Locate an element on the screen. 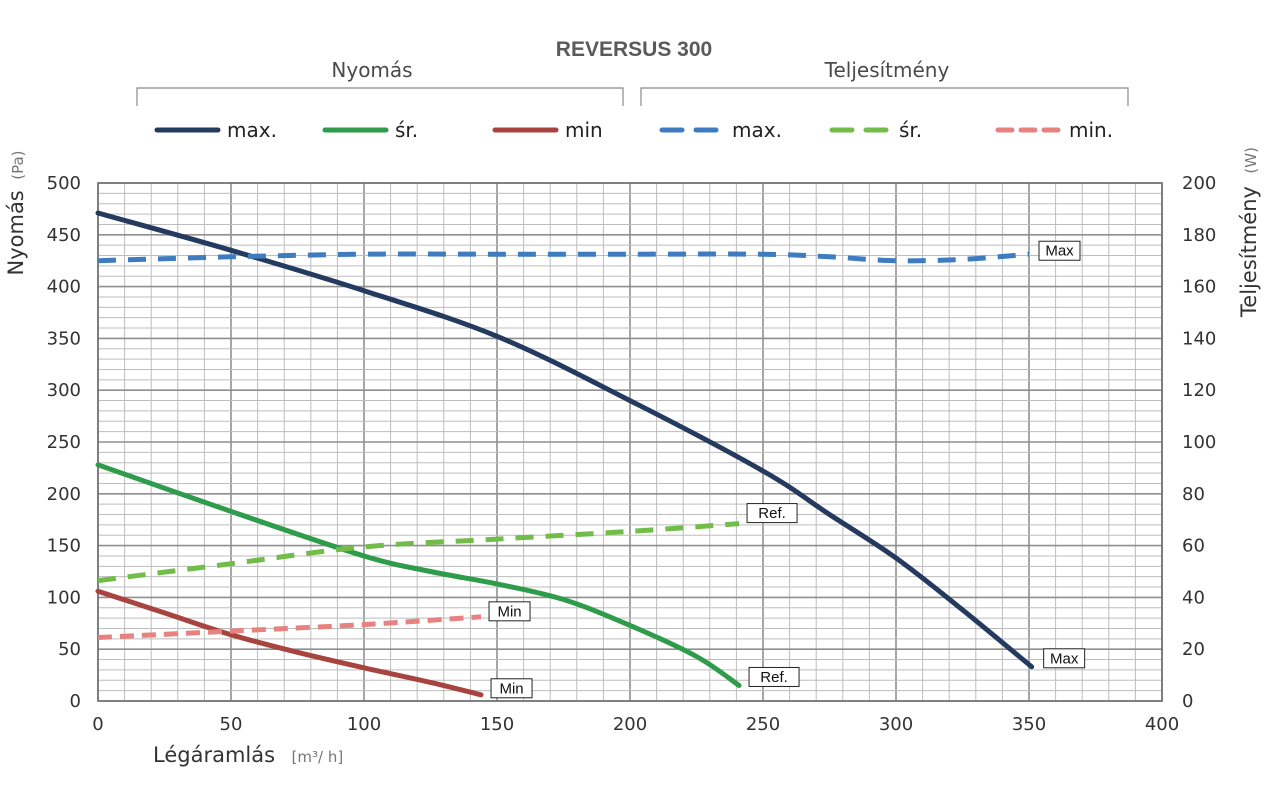  x-tick-label: 250 is located at coordinates (763, 724).